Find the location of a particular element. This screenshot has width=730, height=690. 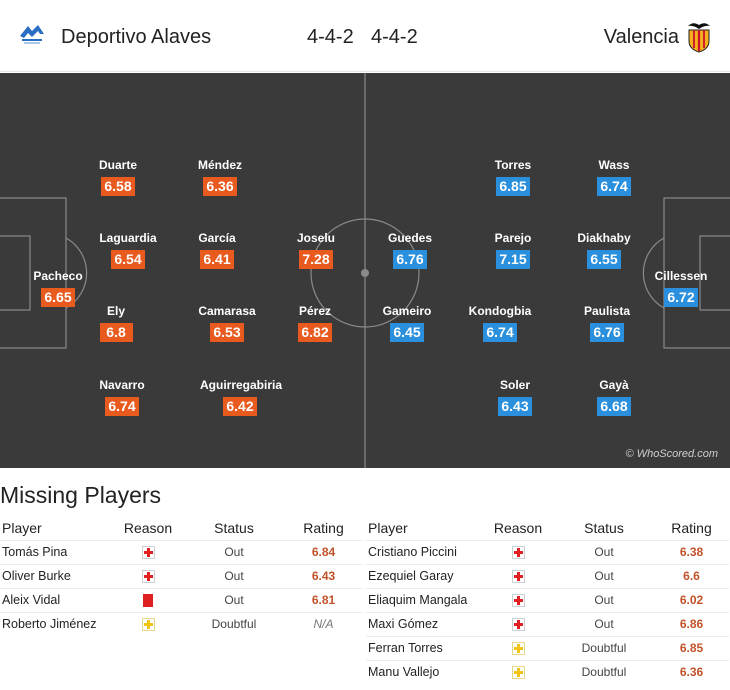

player-name: Aguirregabiria is located at coordinates (241, 385).